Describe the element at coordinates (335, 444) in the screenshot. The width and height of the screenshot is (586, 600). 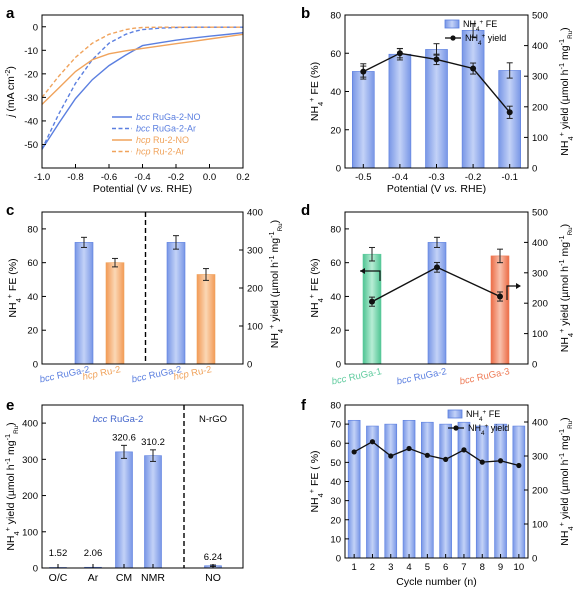
I see `f-left-ytick-label: 60` at that location.